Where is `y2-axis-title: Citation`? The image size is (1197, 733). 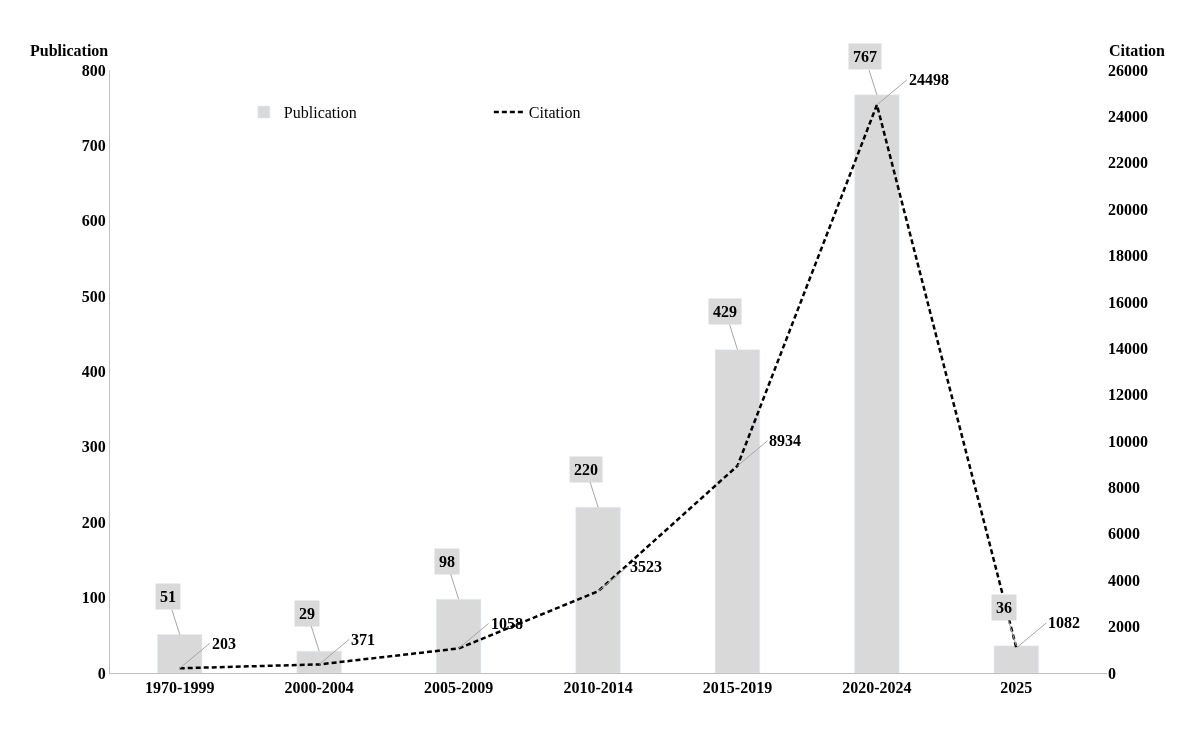
y2-axis-title: Citation is located at coordinates (1137, 50).